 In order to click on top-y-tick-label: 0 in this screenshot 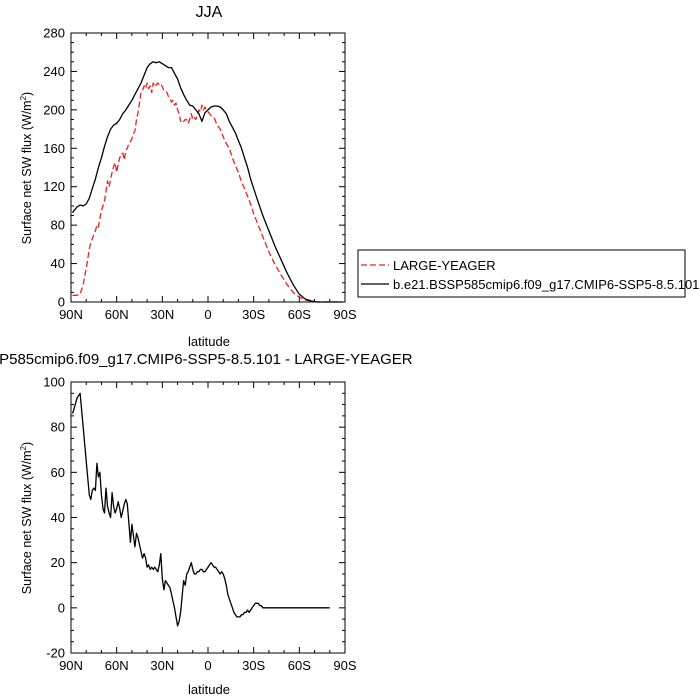, I will do `click(61, 302)`.